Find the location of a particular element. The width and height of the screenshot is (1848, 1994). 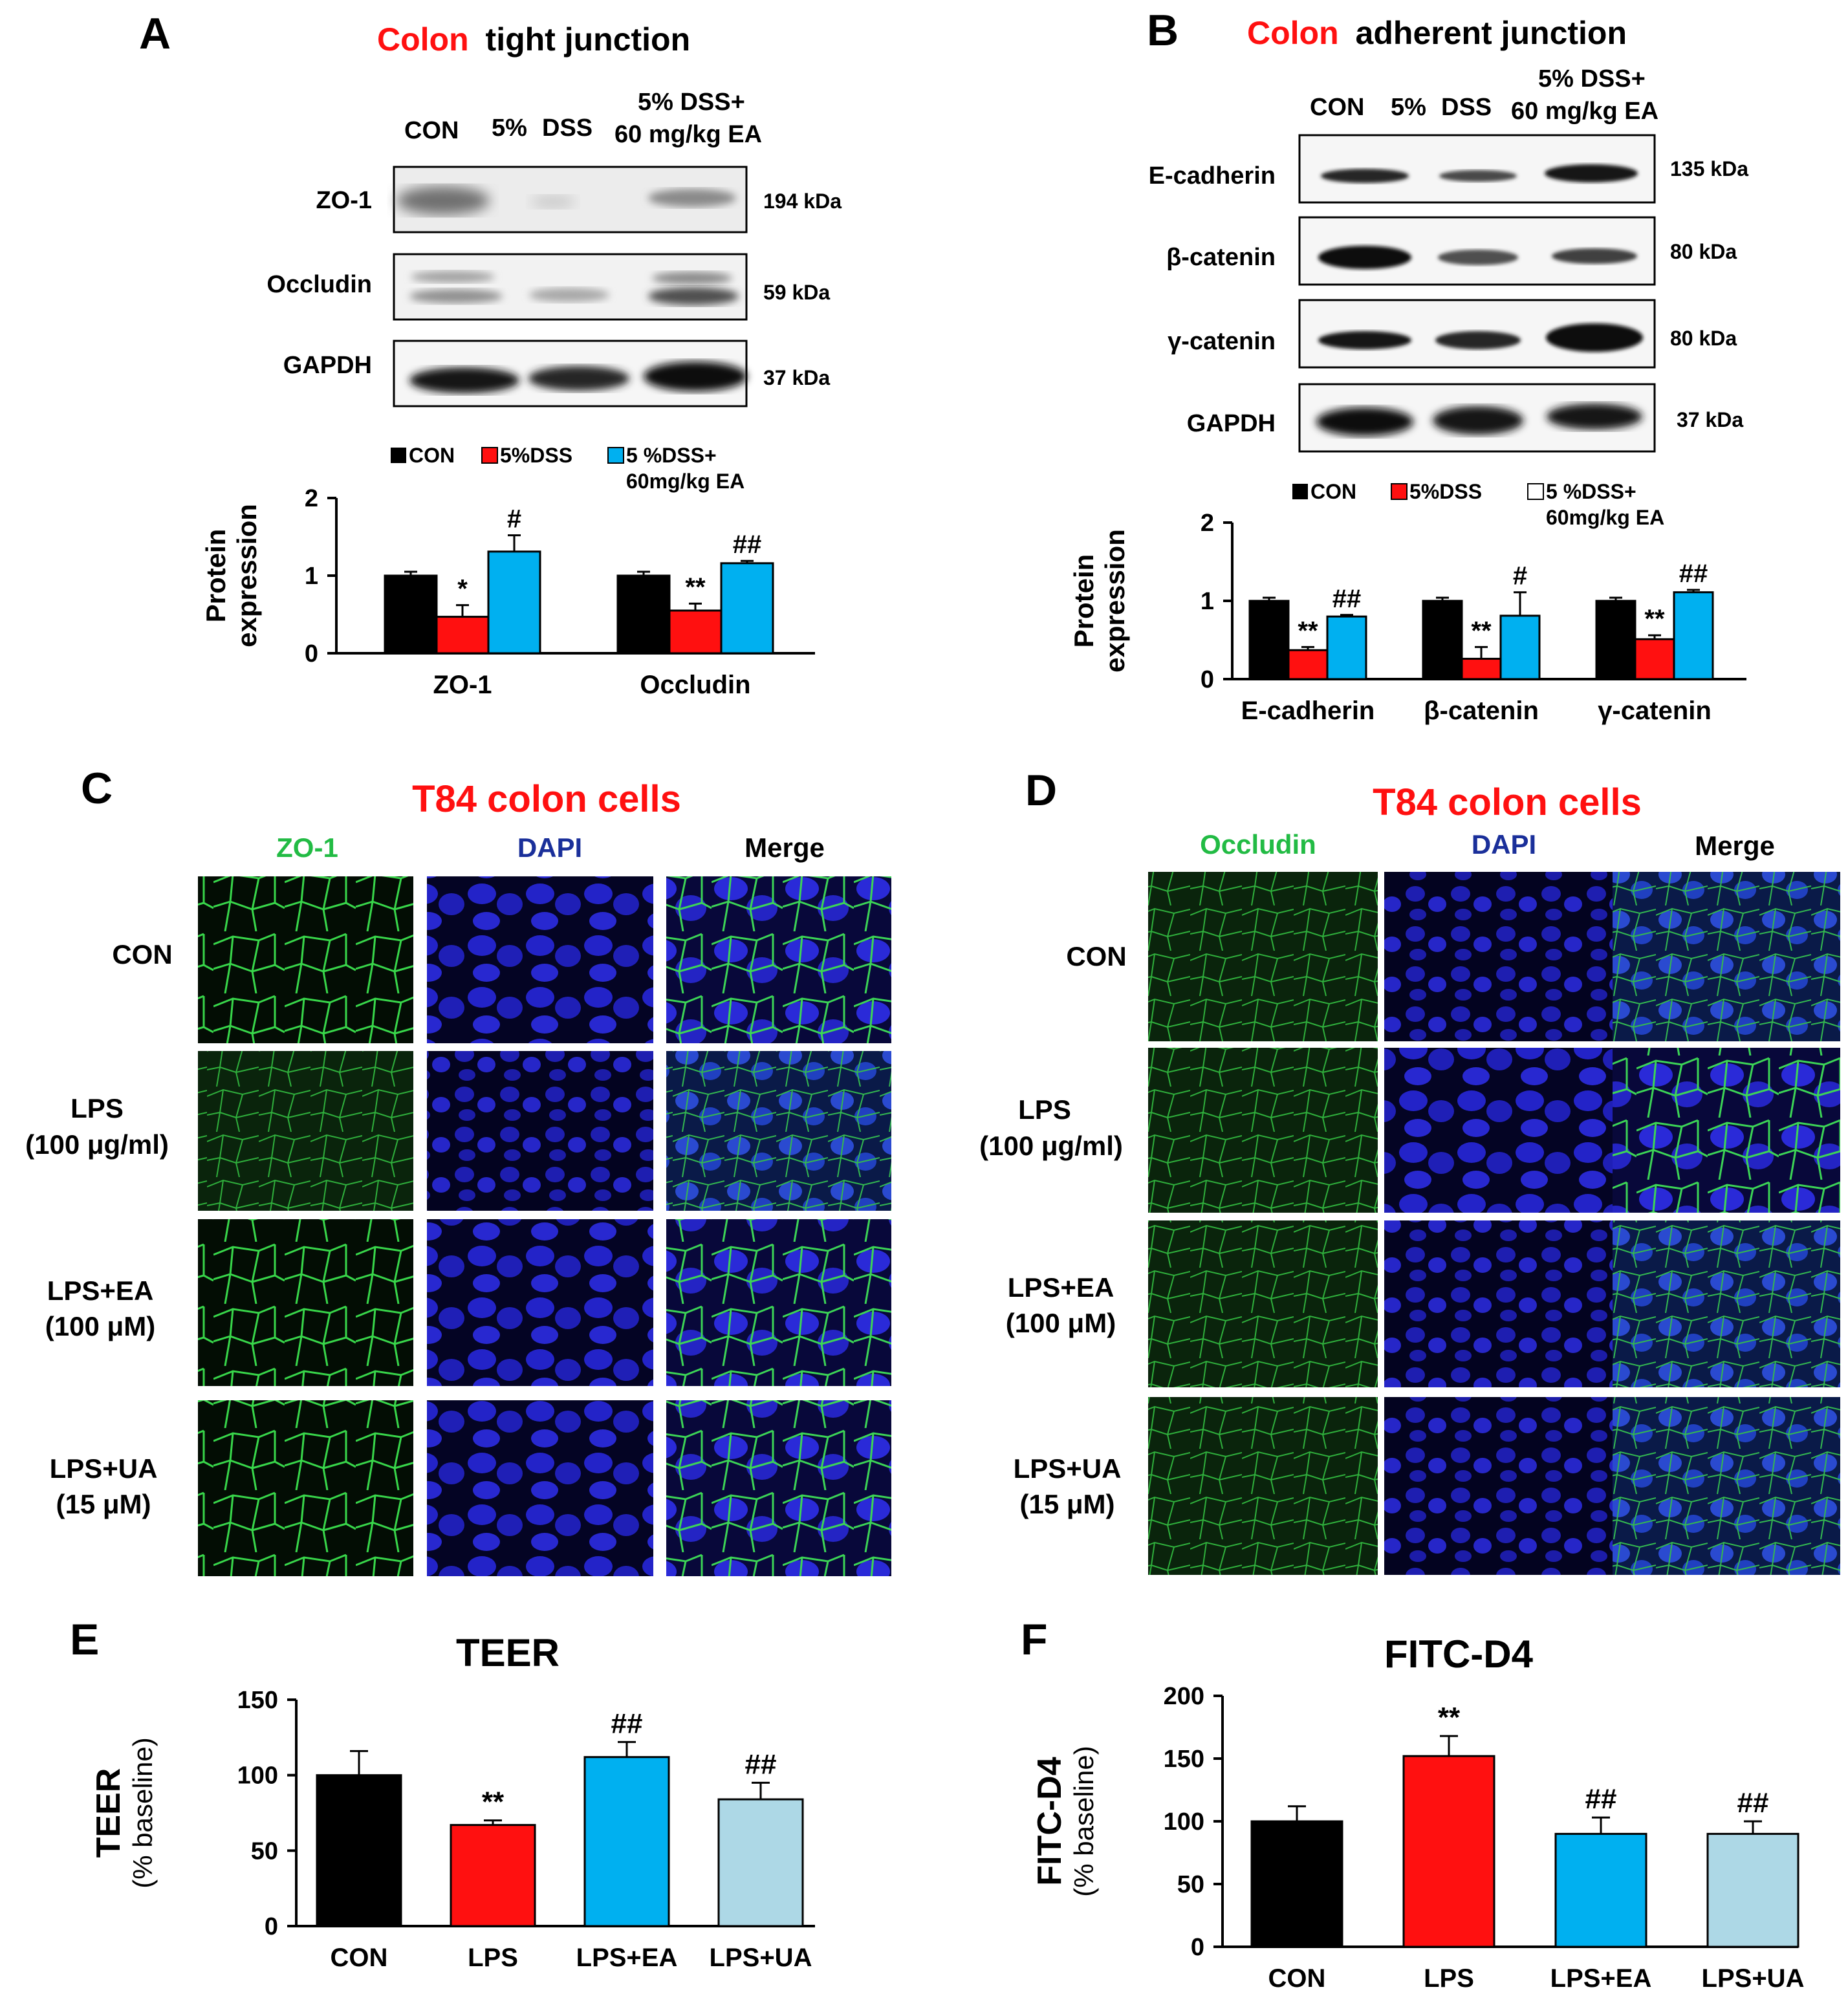

bar-catenin-5-dss-60mg-kg-ea is located at coordinates (1520, 647).